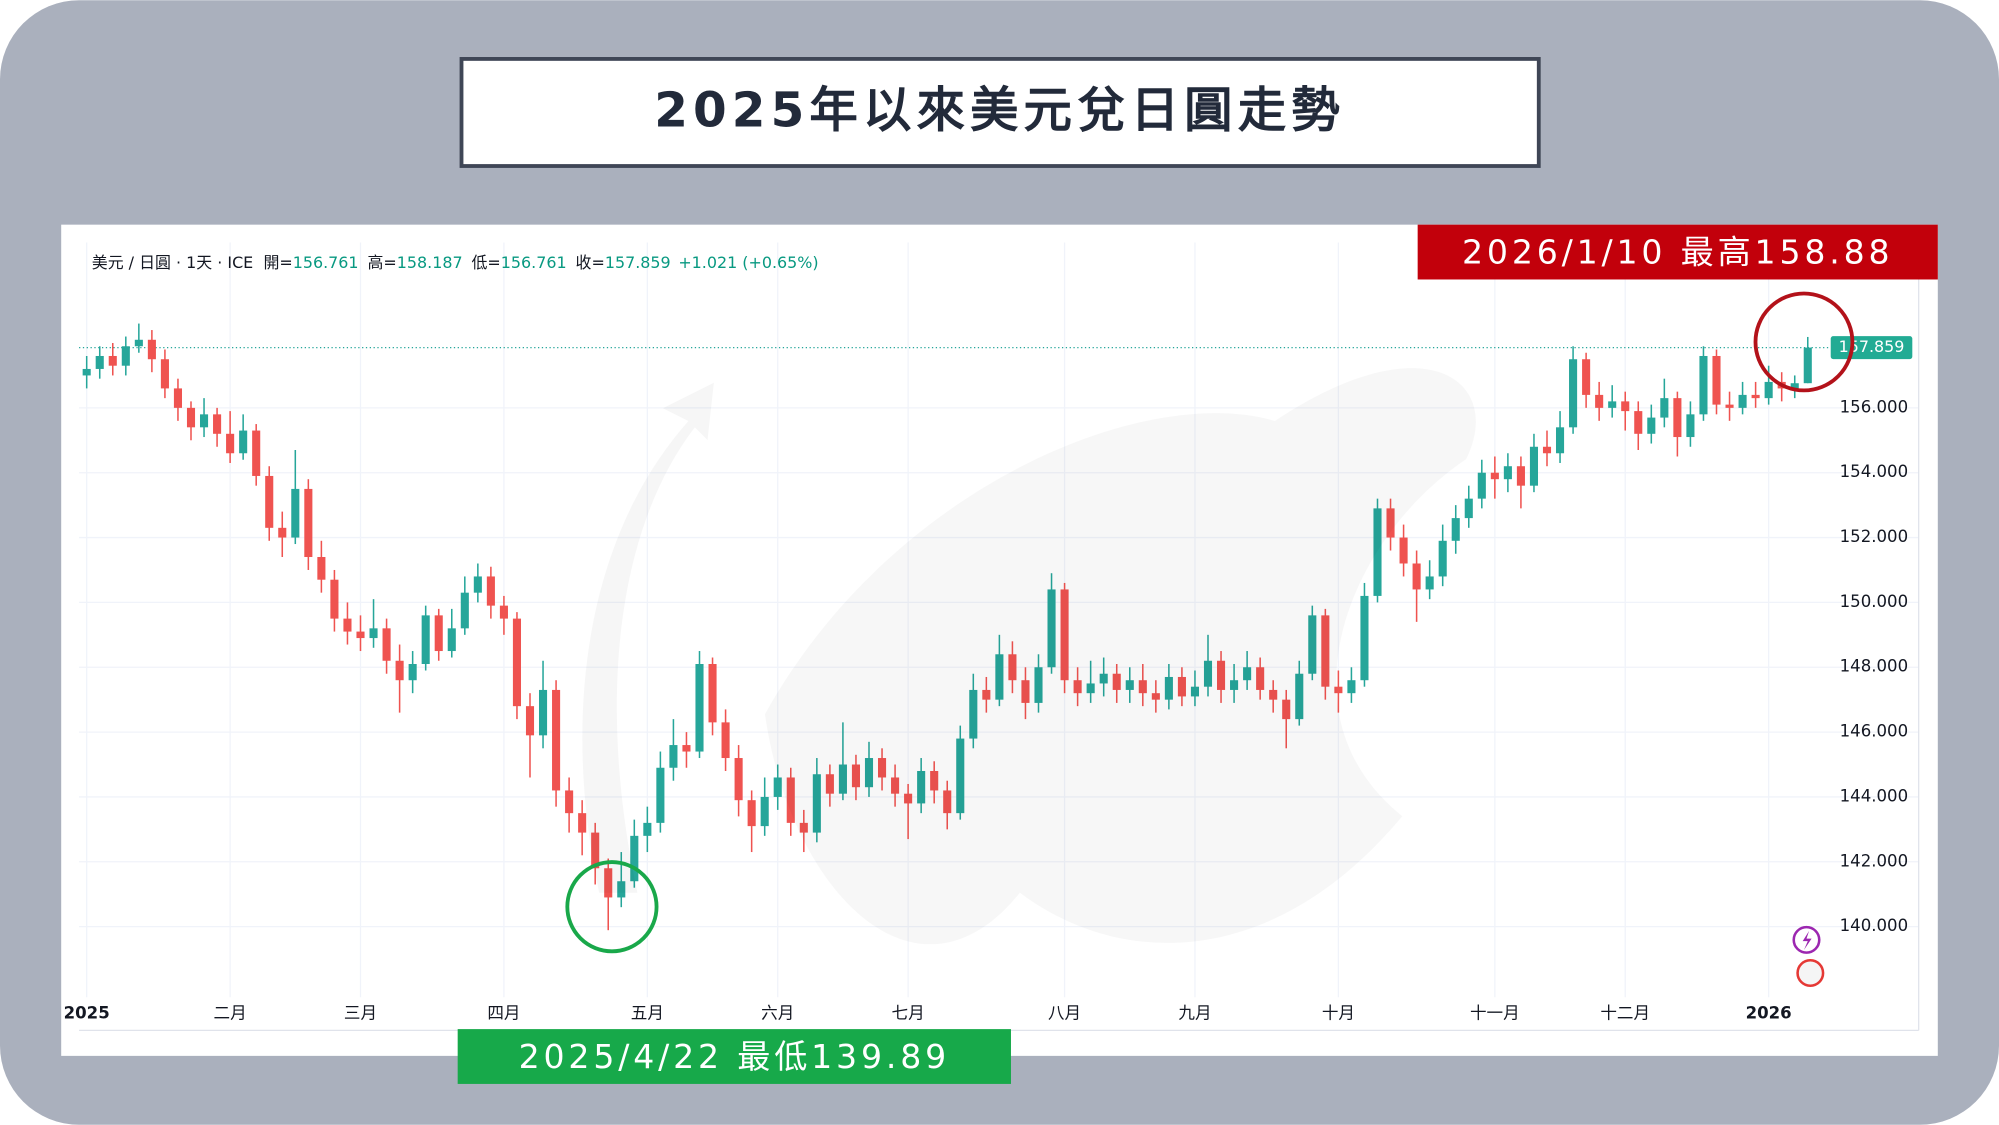 The width and height of the screenshot is (1999, 1125). What do you see at coordinates (1495, 1012) in the screenshot?
I see `x-tick-label: 十一月` at bounding box center [1495, 1012].